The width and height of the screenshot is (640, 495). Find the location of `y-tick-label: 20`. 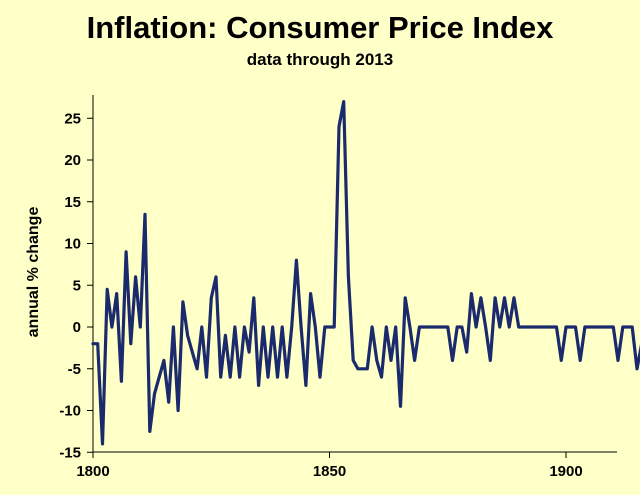

y-tick-label: 20 is located at coordinates (72, 160).